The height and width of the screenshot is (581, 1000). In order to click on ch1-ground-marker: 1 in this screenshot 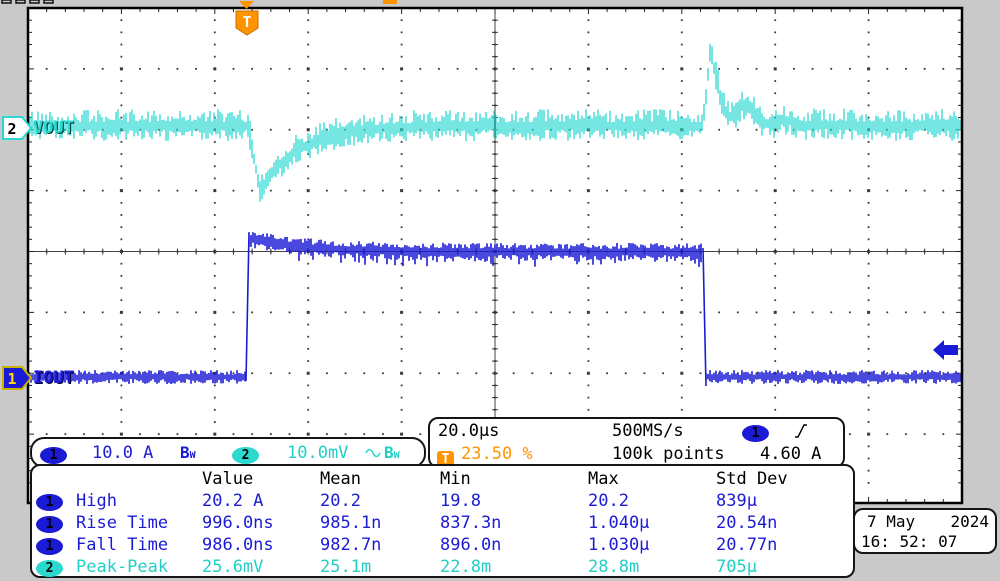, I will do `click(17, 378)`.